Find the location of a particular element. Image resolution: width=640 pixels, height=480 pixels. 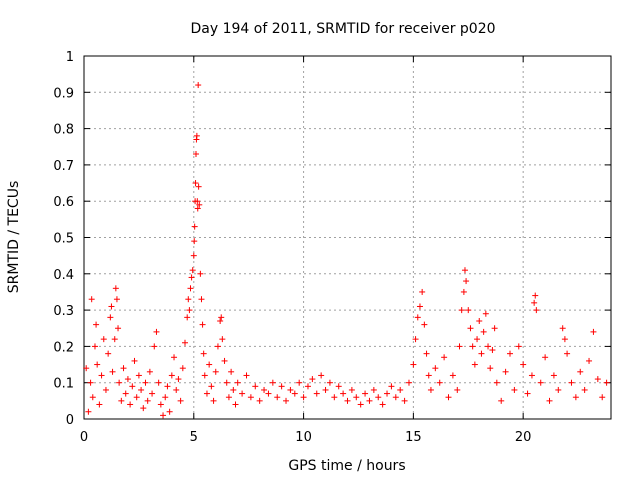

y-tick-label: 0.4 is located at coordinates (63, 275).